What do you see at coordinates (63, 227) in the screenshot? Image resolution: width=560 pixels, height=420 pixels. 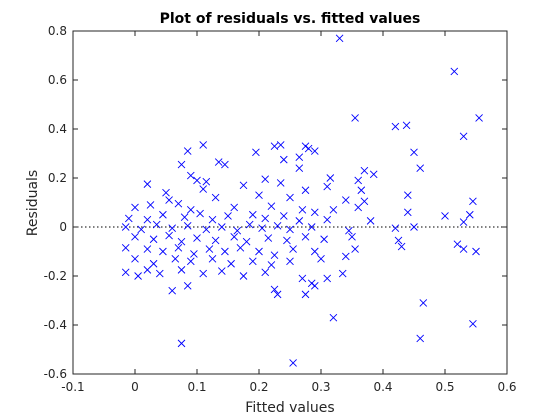 I see `y-tick-label: 0` at bounding box center [63, 227].